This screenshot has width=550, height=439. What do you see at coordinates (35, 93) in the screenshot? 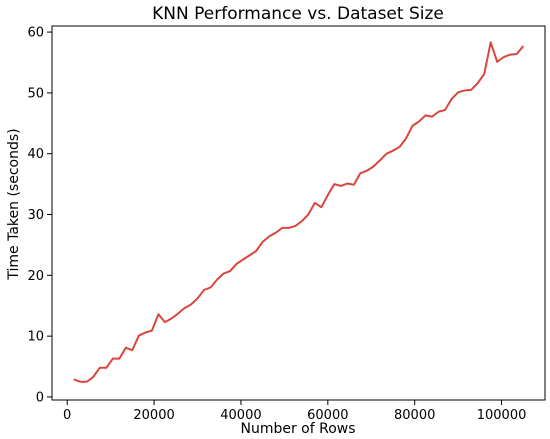
I see `y-tick-label: 50` at bounding box center [35, 93].